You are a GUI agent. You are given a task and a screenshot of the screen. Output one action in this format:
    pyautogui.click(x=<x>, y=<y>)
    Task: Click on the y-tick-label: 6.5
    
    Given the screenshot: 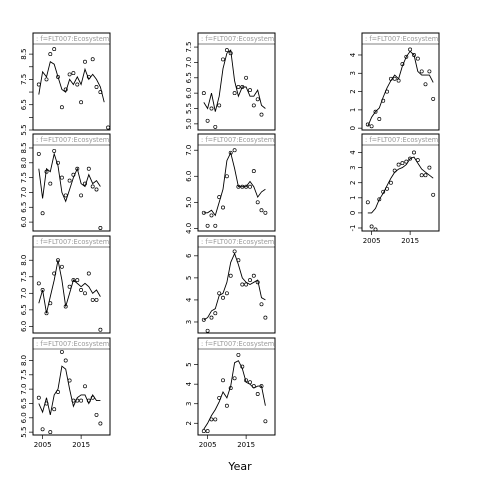 What is the action you would take?
    pyautogui.click(x=24, y=403)
    